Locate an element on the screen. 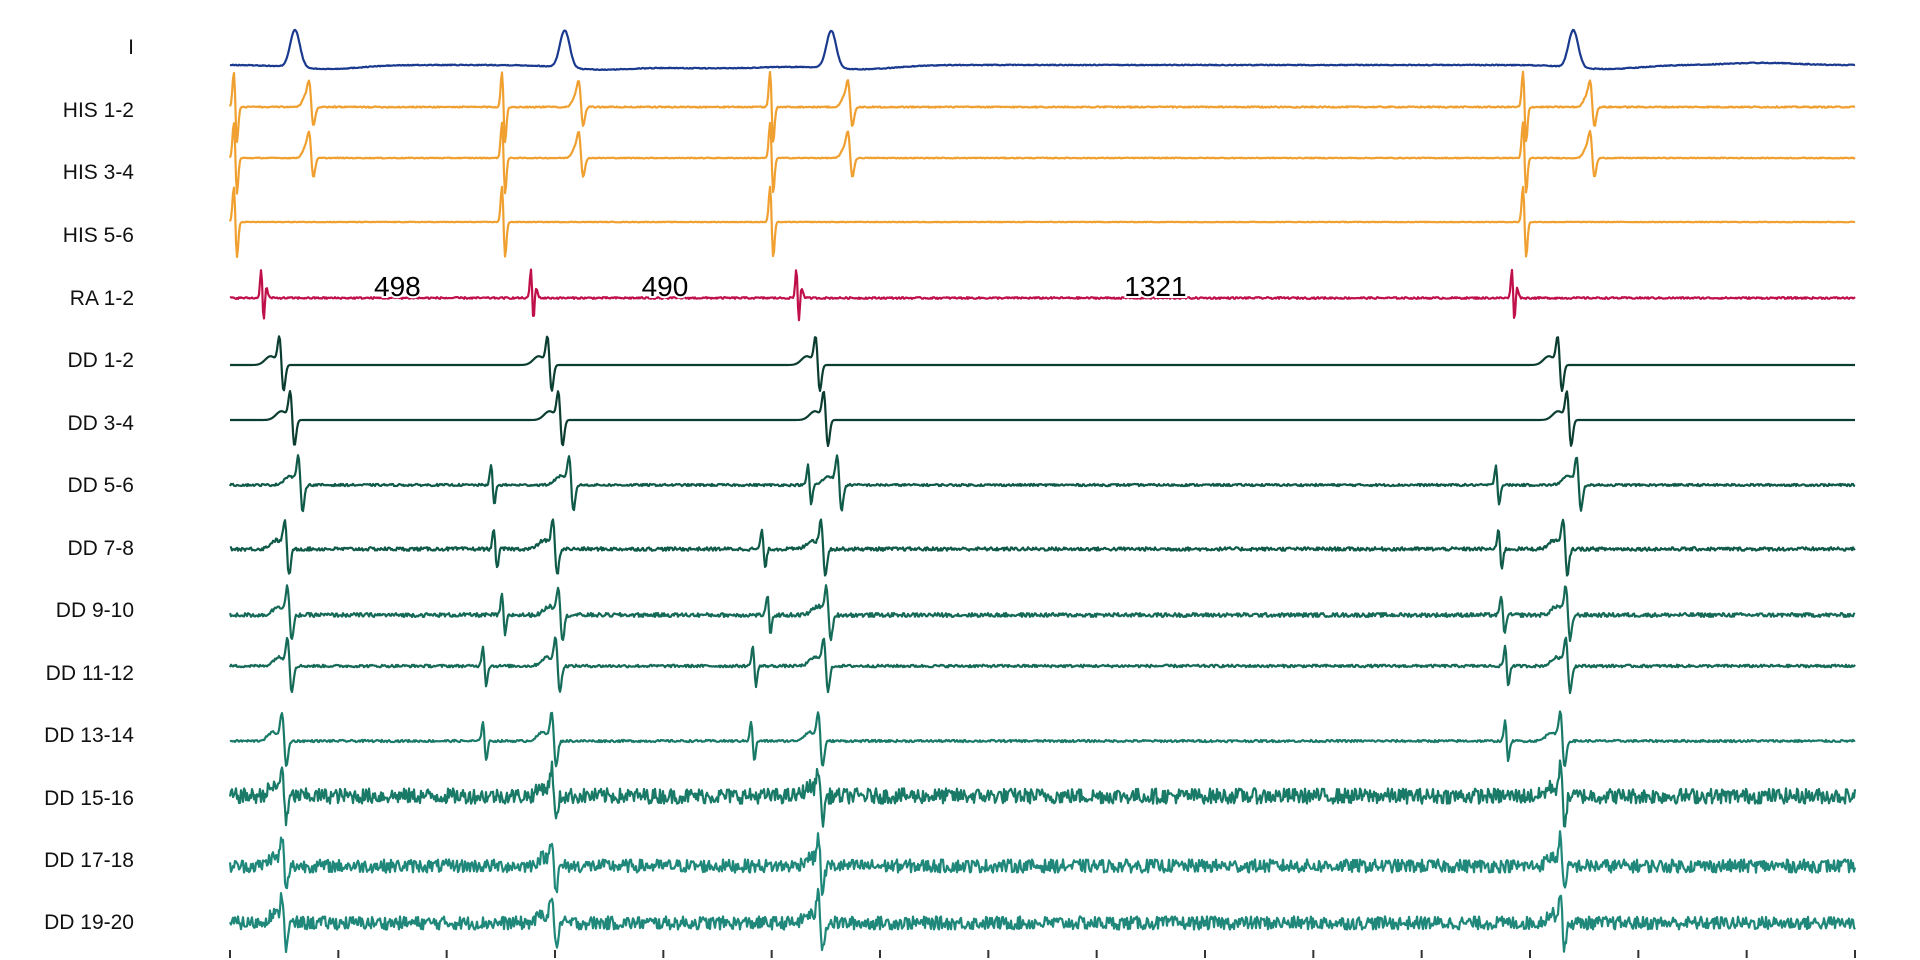  trace-i is located at coordinates (1042, 50).